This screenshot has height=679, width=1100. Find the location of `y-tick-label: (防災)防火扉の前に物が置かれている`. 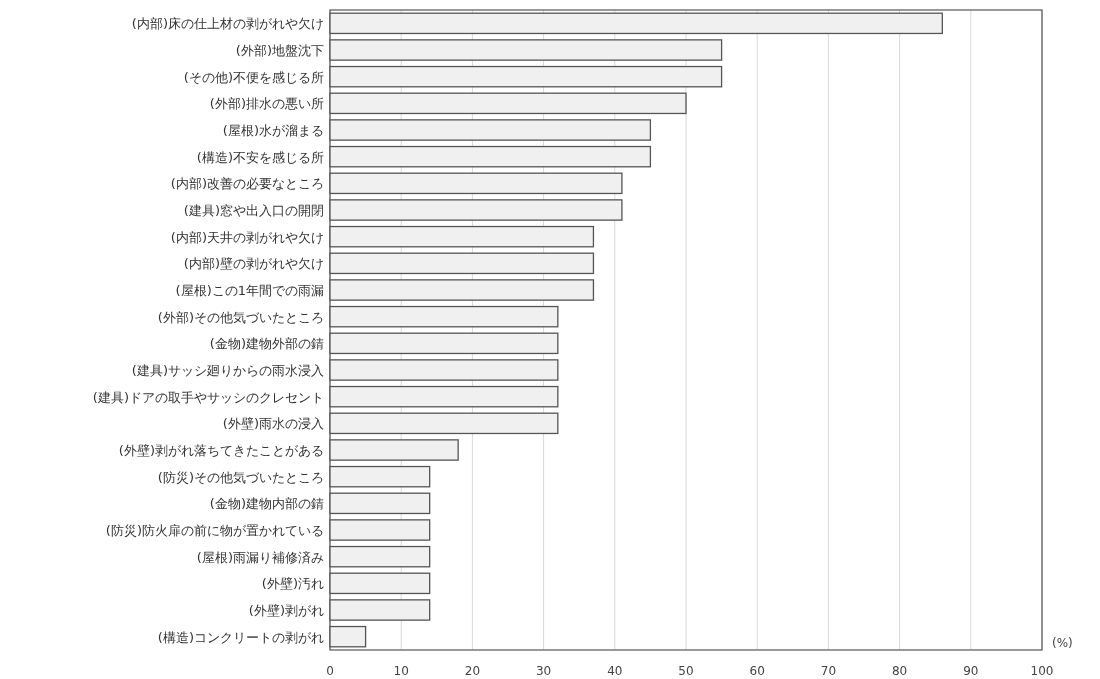

y-tick-label: (防災)防火扉の前に物が置かれている is located at coordinates (214, 530).